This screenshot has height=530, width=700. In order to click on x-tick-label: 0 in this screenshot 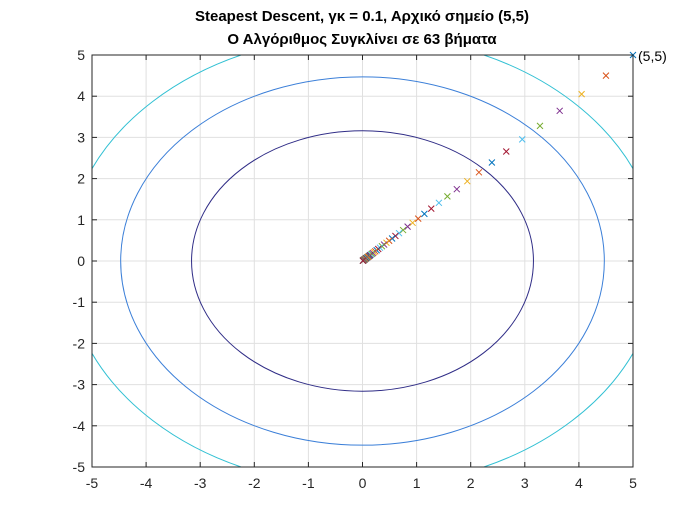, I will do `click(363, 483)`.